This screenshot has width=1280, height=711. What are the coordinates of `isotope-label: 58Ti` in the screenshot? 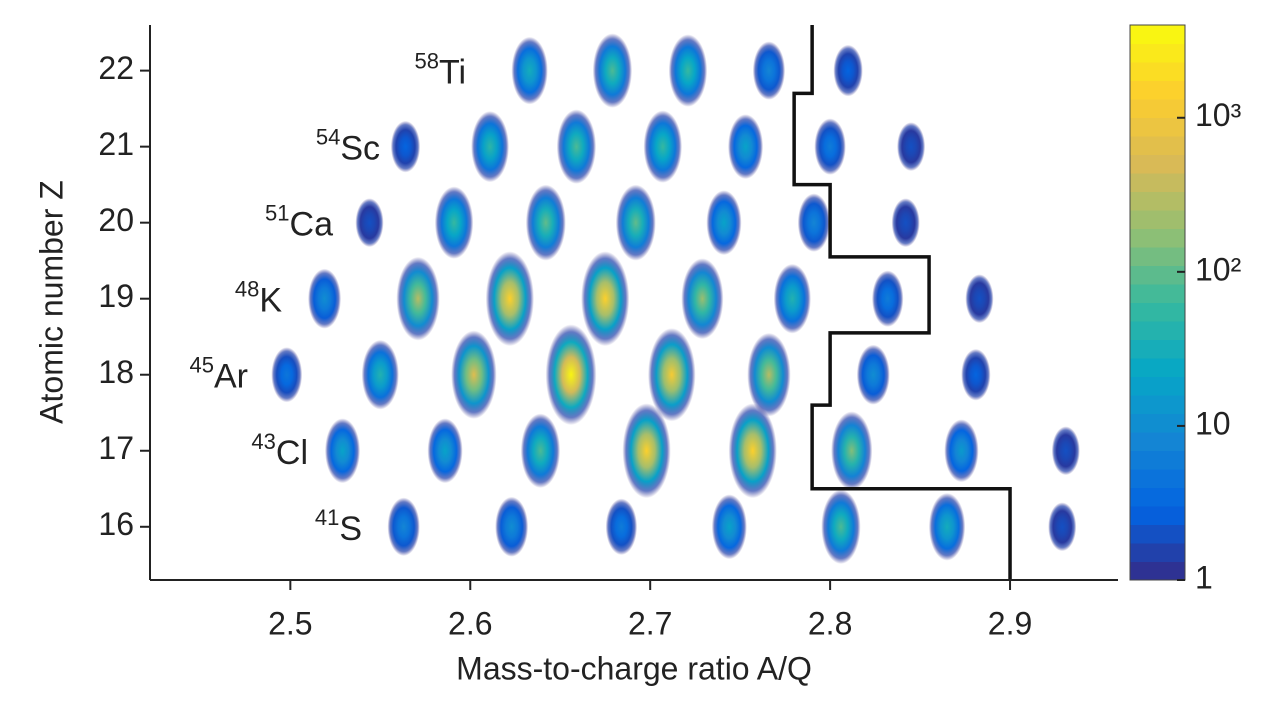 It's located at (440, 69).